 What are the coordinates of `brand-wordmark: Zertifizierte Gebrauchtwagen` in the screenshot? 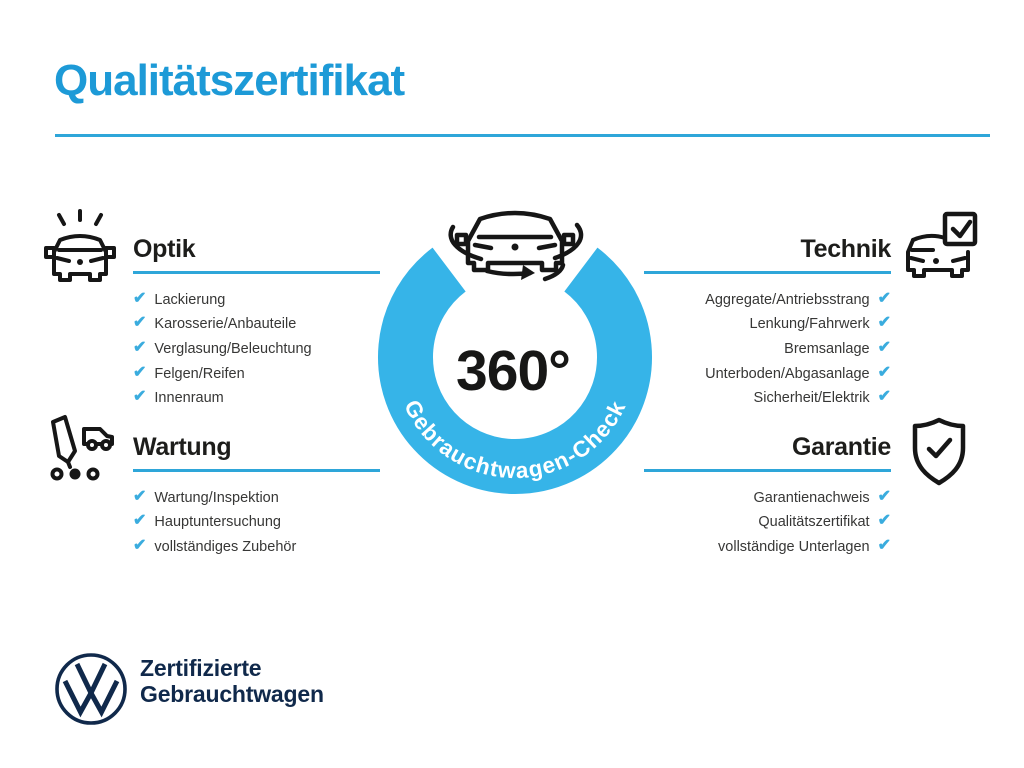 It's located at (232, 681).